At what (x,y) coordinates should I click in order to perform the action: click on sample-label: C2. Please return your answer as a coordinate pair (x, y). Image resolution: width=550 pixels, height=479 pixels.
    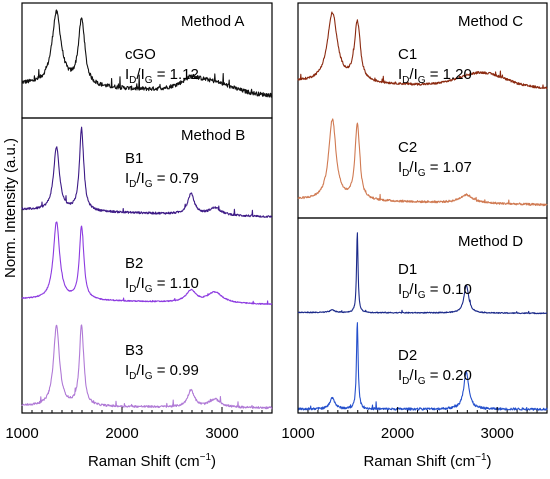
    Looking at the image, I should click on (407, 147).